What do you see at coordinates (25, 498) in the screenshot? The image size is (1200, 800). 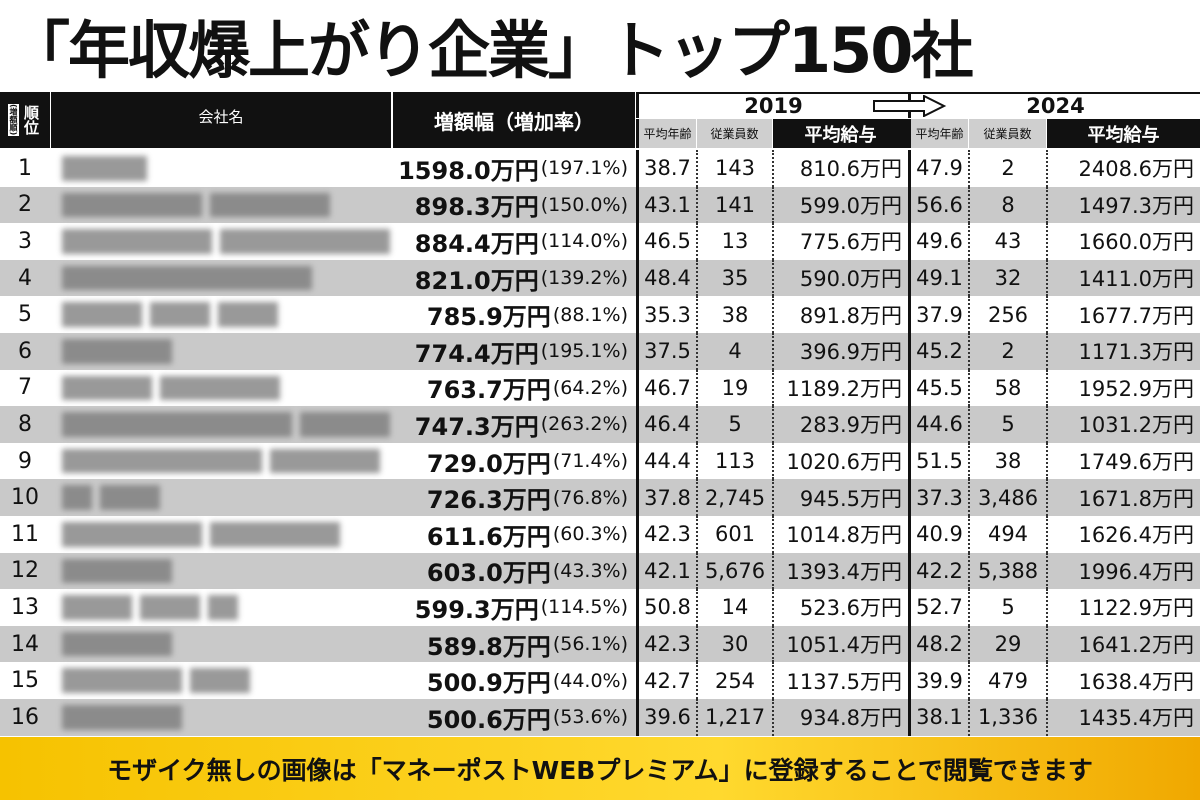 I see `rank: 10` at bounding box center [25, 498].